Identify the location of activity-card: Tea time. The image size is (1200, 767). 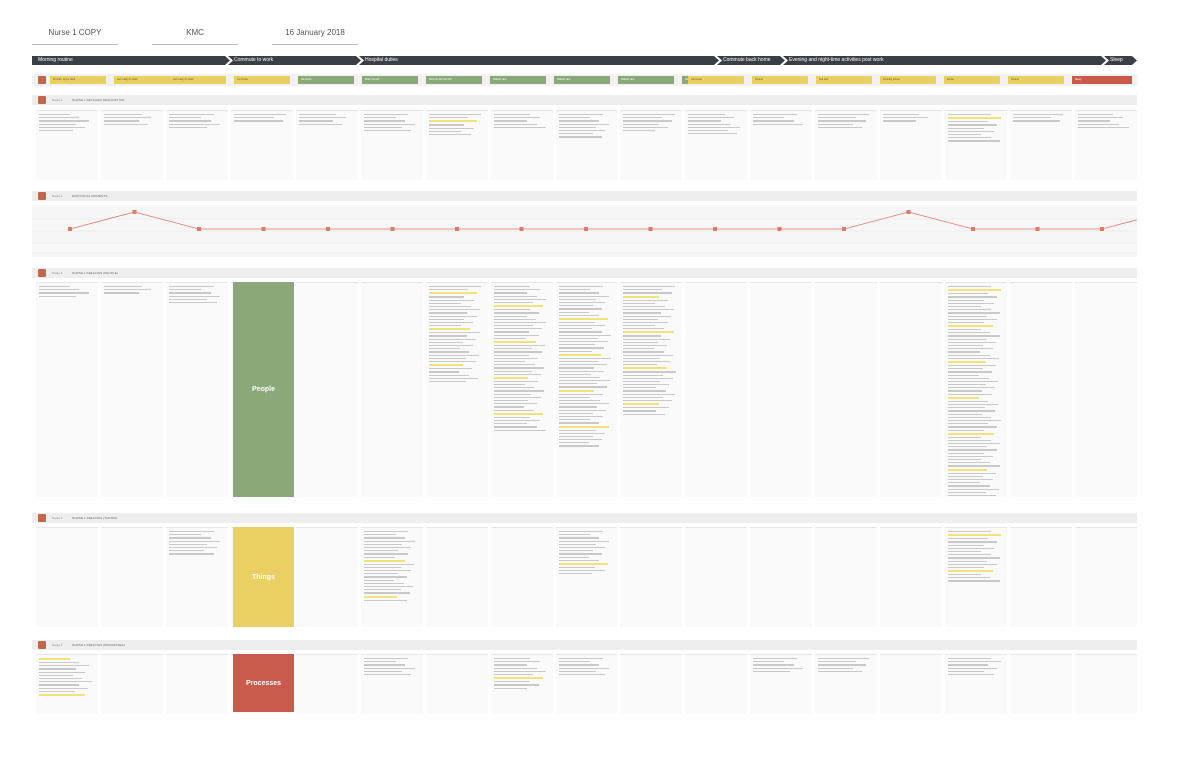
(844, 80).